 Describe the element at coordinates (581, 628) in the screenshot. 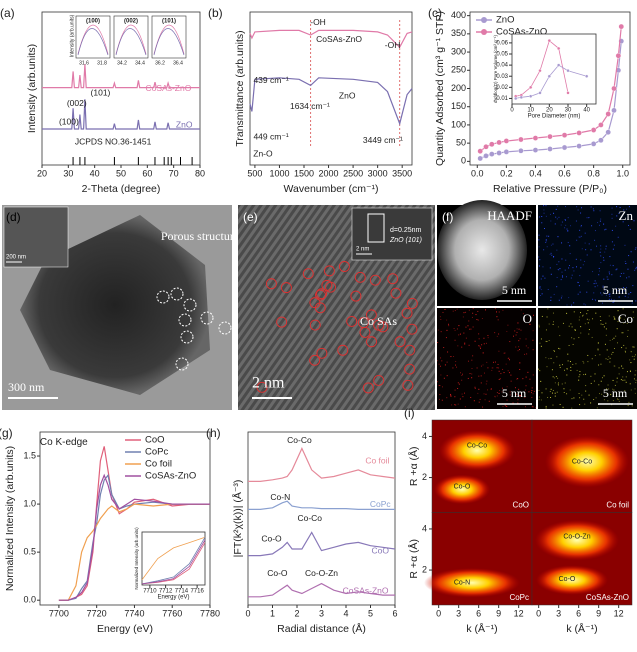

I see `x-axis-label: k (Å⁻¹)` at that location.